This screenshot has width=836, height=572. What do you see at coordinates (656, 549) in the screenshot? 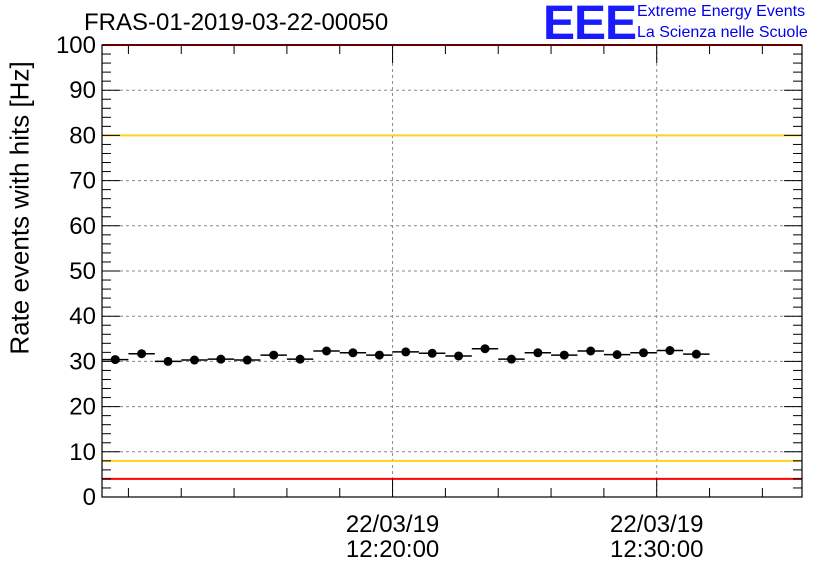
I see `x-tick-label-time: 12:30:00` at bounding box center [656, 549].